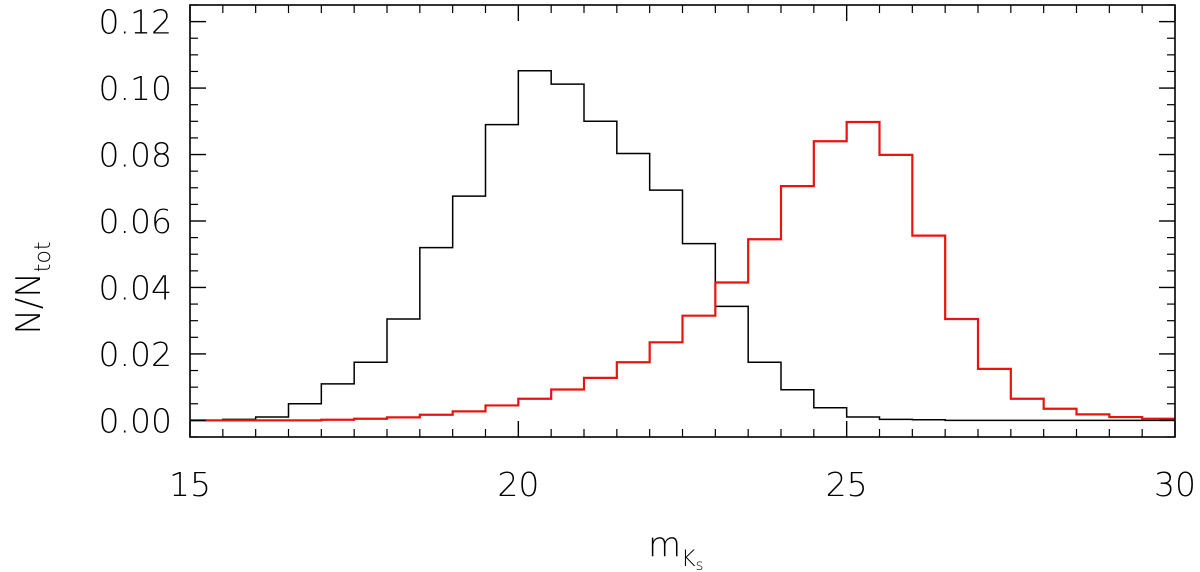  I want to click on y-tick-label: 0.02, so click(135, 354).